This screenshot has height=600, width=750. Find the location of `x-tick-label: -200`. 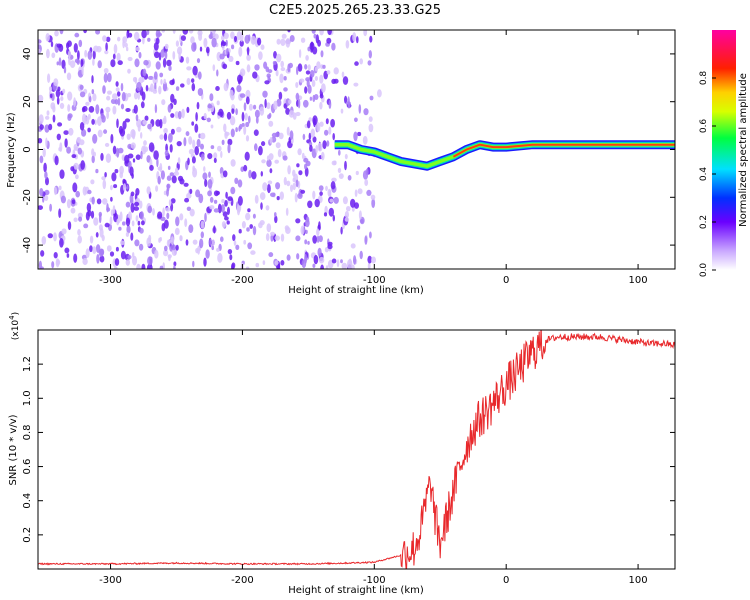

x-tick-label: -200 is located at coordinates (242, 280).